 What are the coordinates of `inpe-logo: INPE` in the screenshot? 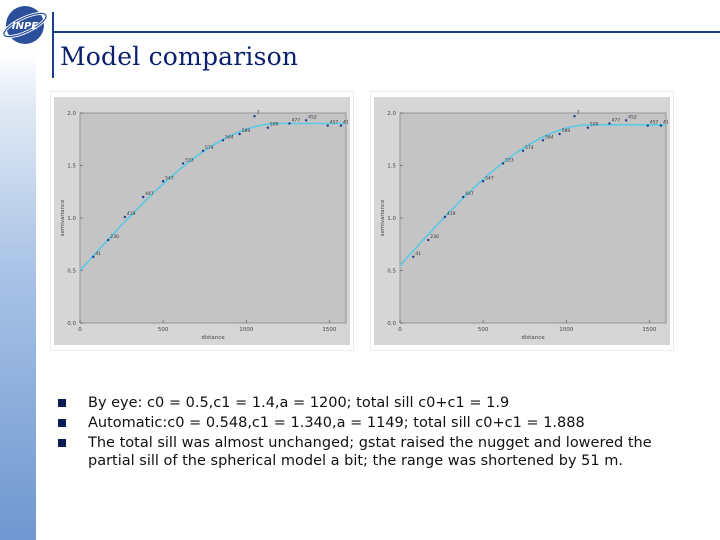 It's located at (25, 25).